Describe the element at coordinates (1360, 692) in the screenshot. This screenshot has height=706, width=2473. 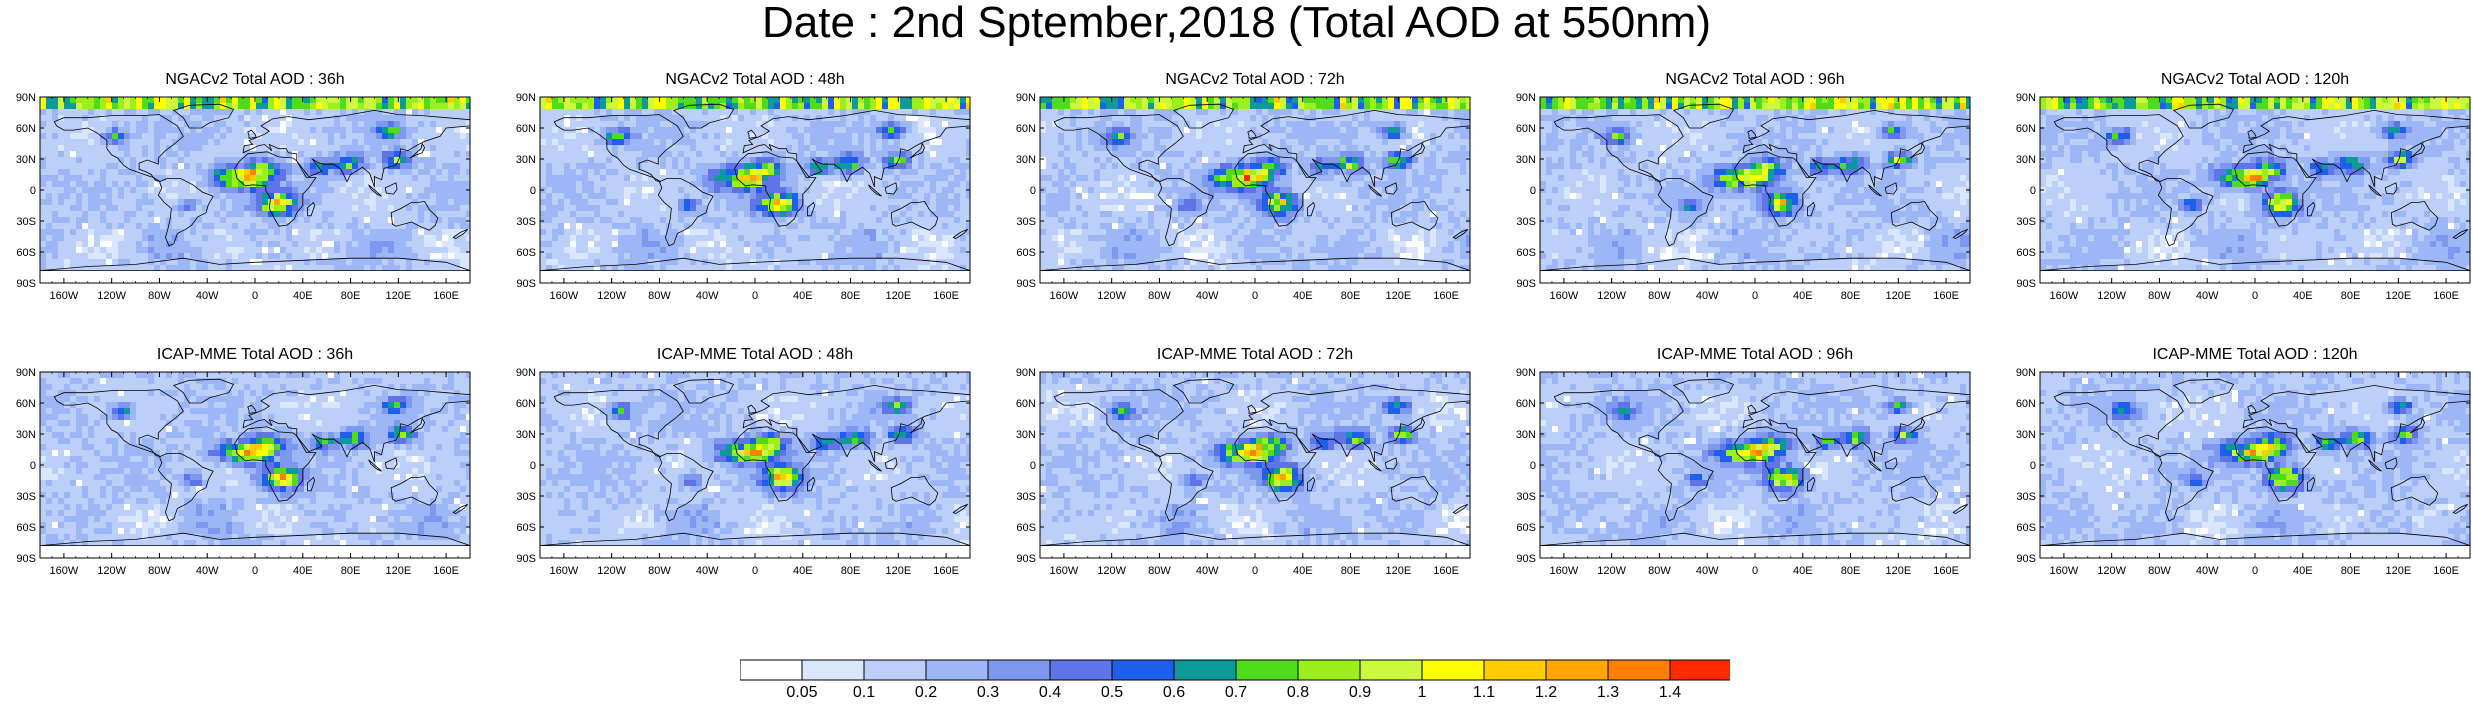
I see `colorbar-label: 0.9` at that location.